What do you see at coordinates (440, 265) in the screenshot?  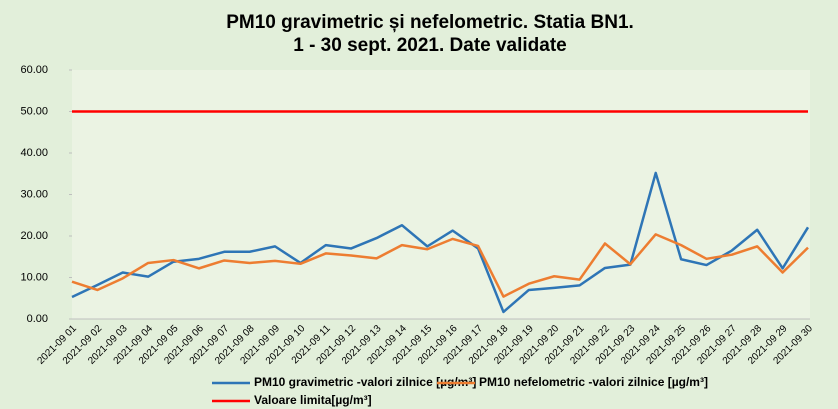 I see `series-line` at bounding box center [440, 265].